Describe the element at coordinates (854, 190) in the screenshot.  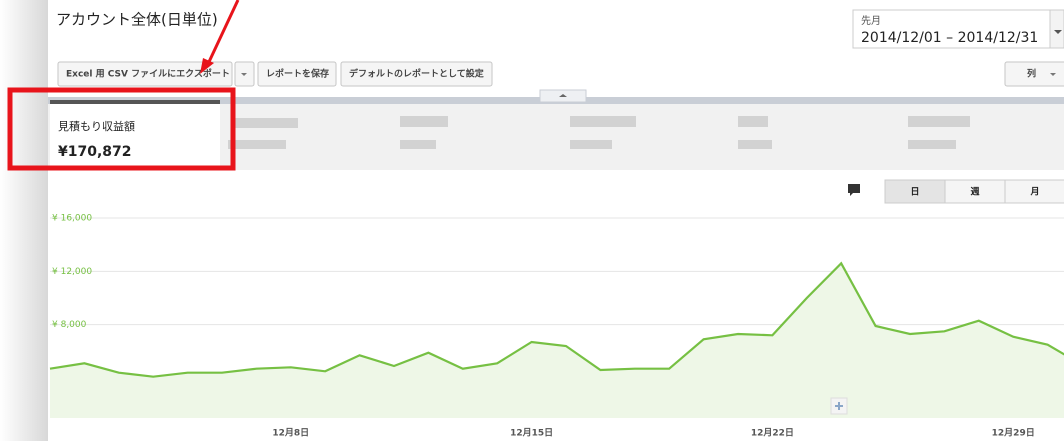
I see `comment-icon` at that location.